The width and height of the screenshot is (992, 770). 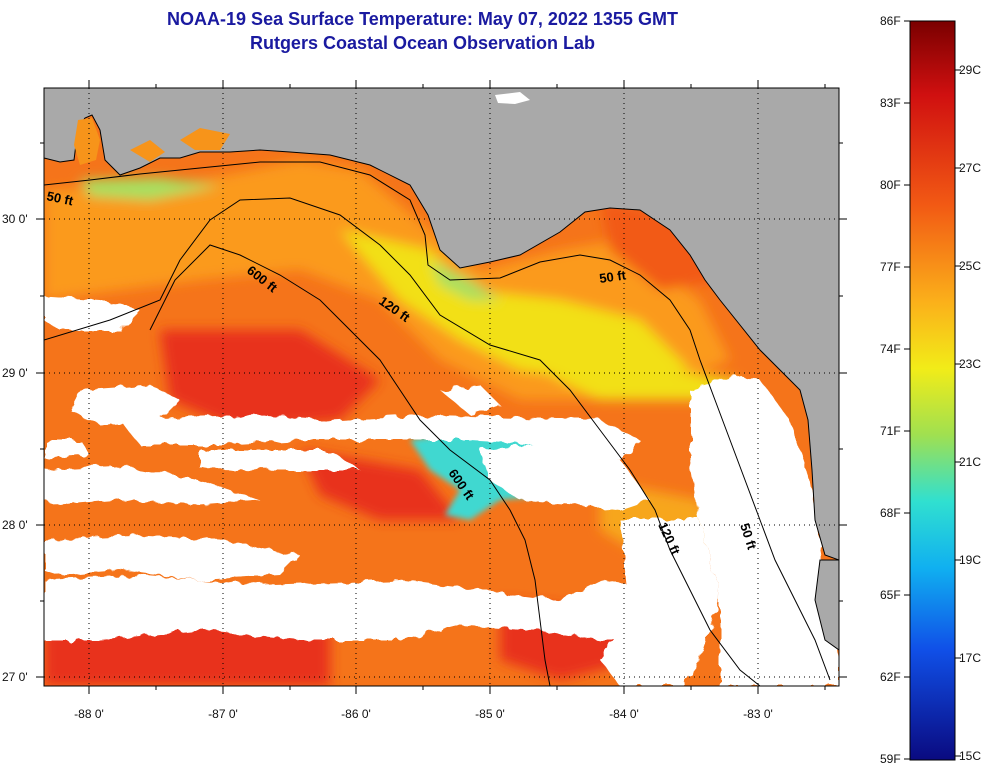 I want to click on lat-label: 29 0', so click(x=15, y=373).